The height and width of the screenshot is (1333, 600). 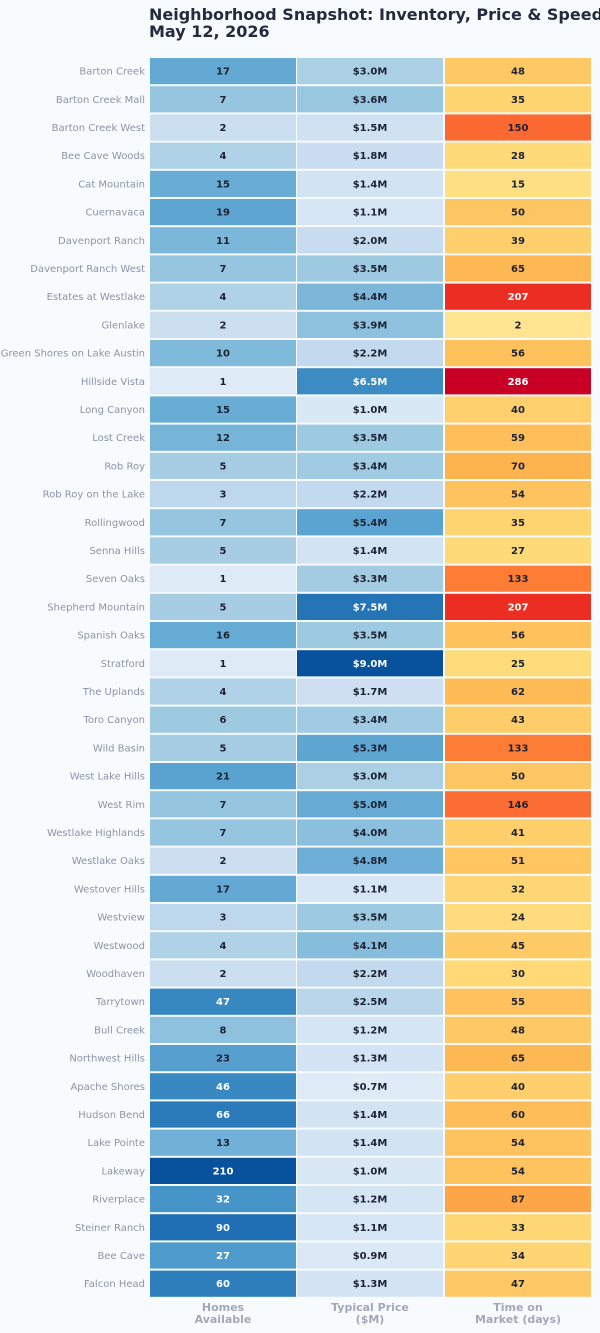 What do you see at coordinates (518, 918) in the screenshot?
I see `cell-value-dom: 24` at bounding box center [518, 918].